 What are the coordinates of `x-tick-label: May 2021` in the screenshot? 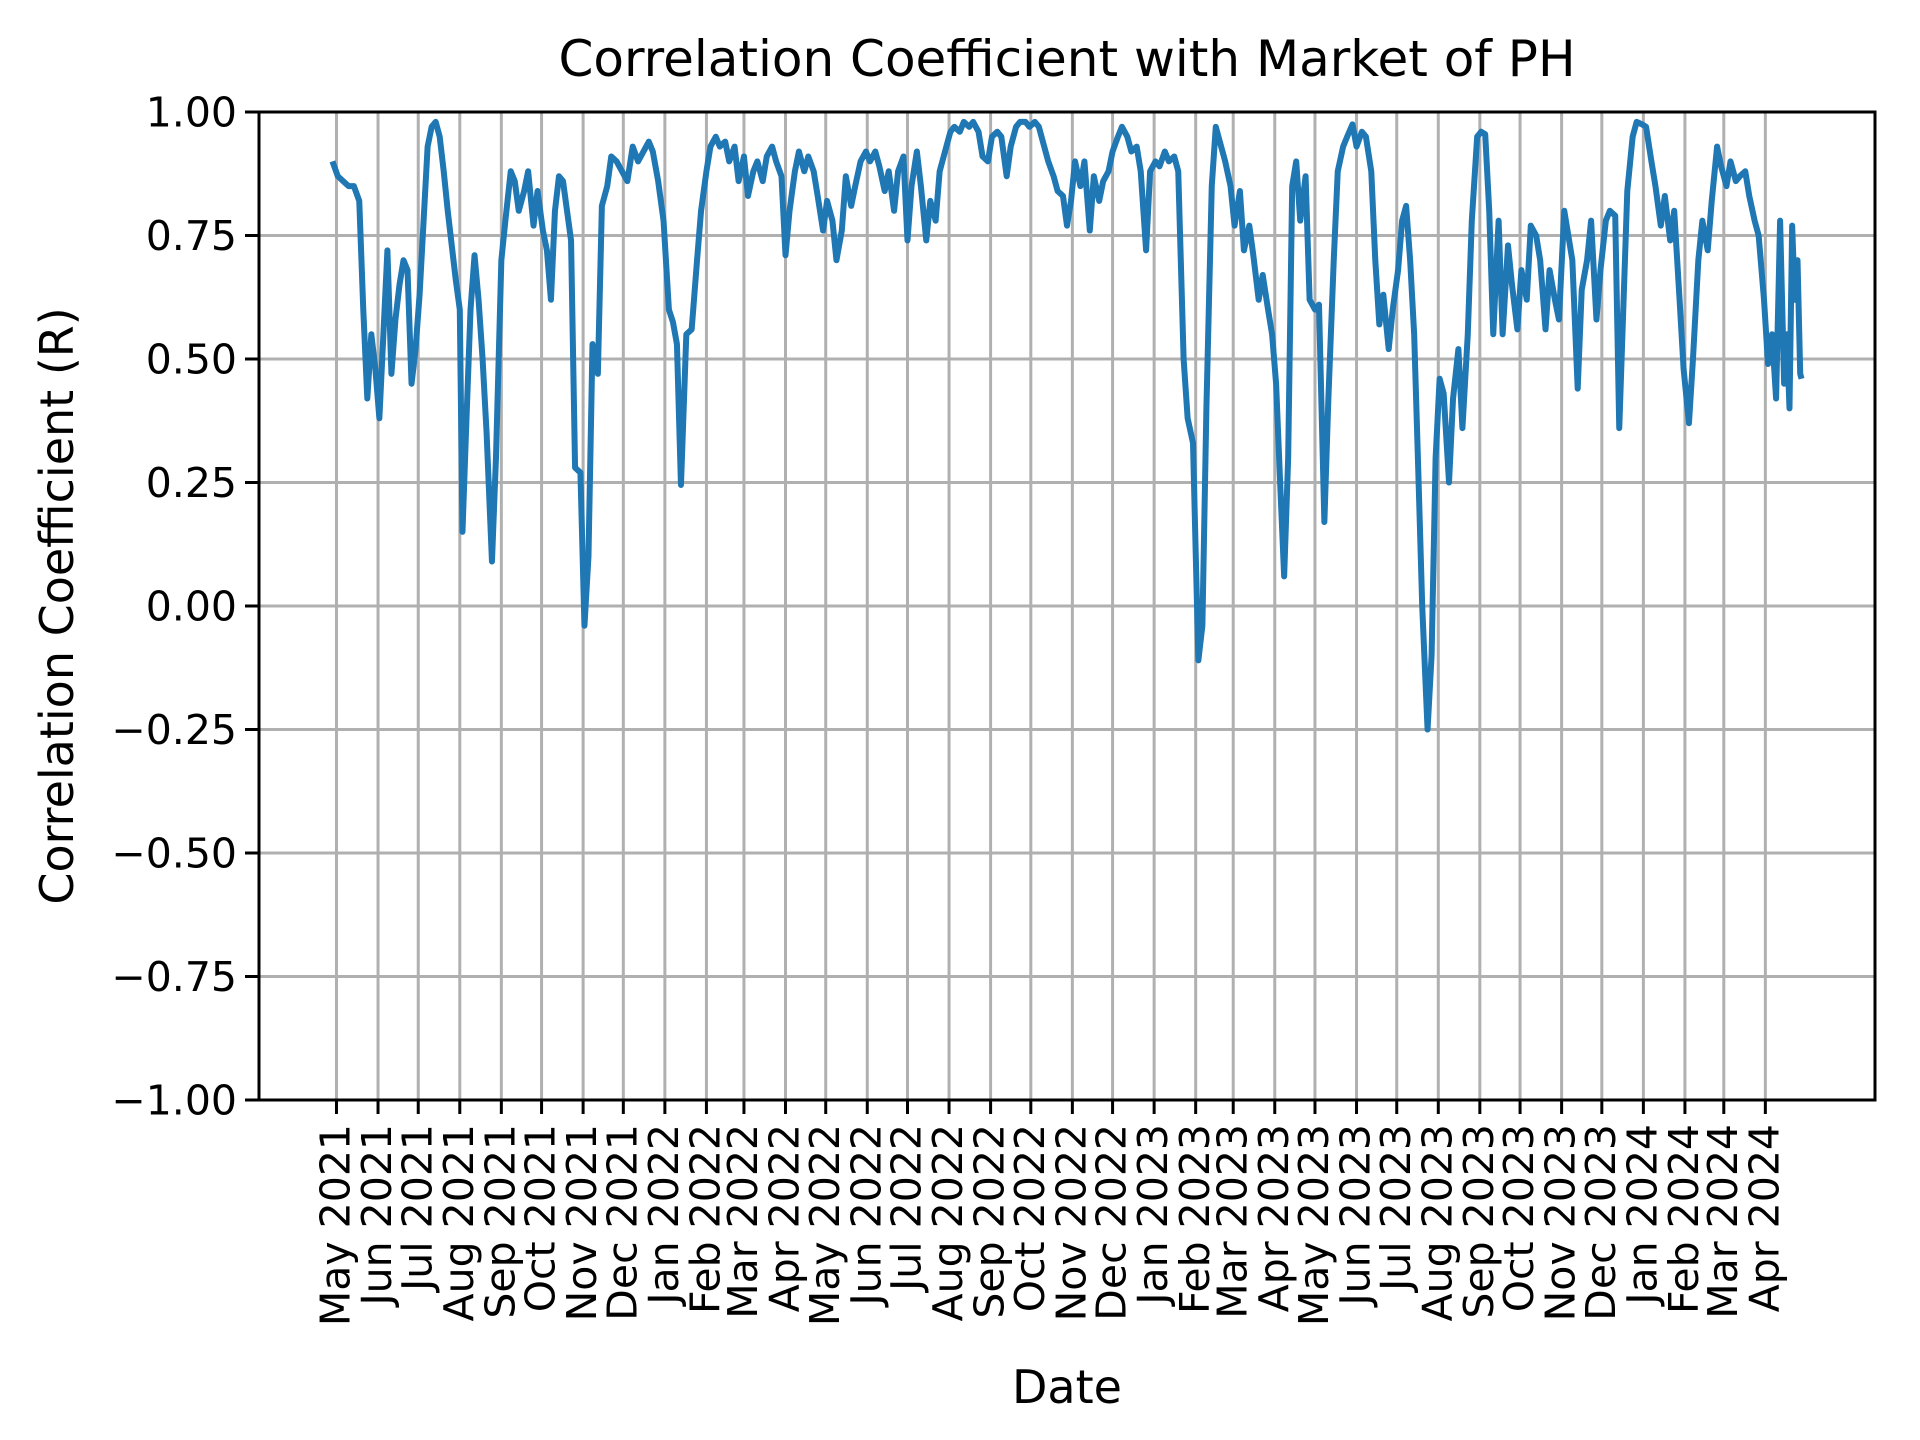 It's located at (336, 1225).